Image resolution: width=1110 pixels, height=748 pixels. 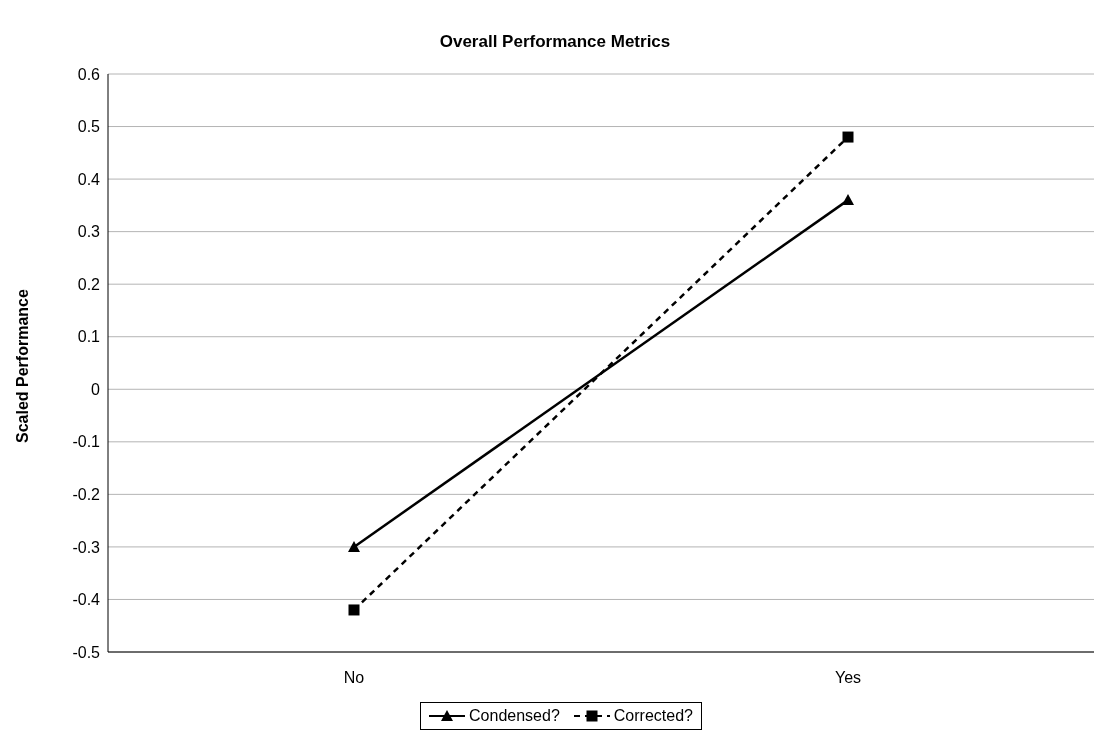 I want to click on legend-label: Corrected?, so click(x=653, y=716).